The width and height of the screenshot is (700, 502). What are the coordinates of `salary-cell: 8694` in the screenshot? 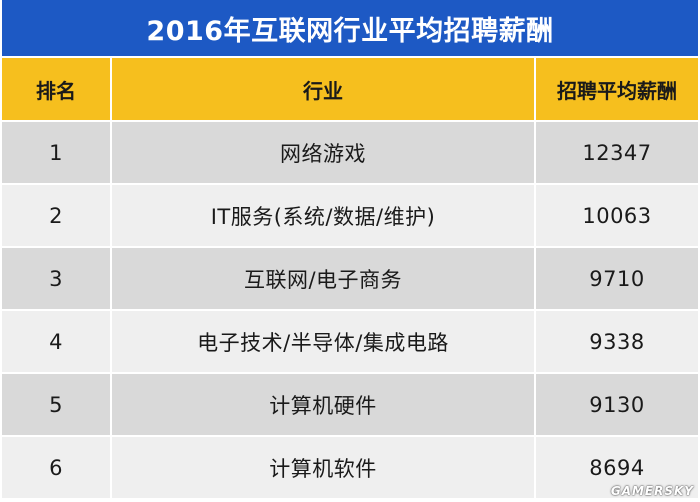 It's located at (617, 468).